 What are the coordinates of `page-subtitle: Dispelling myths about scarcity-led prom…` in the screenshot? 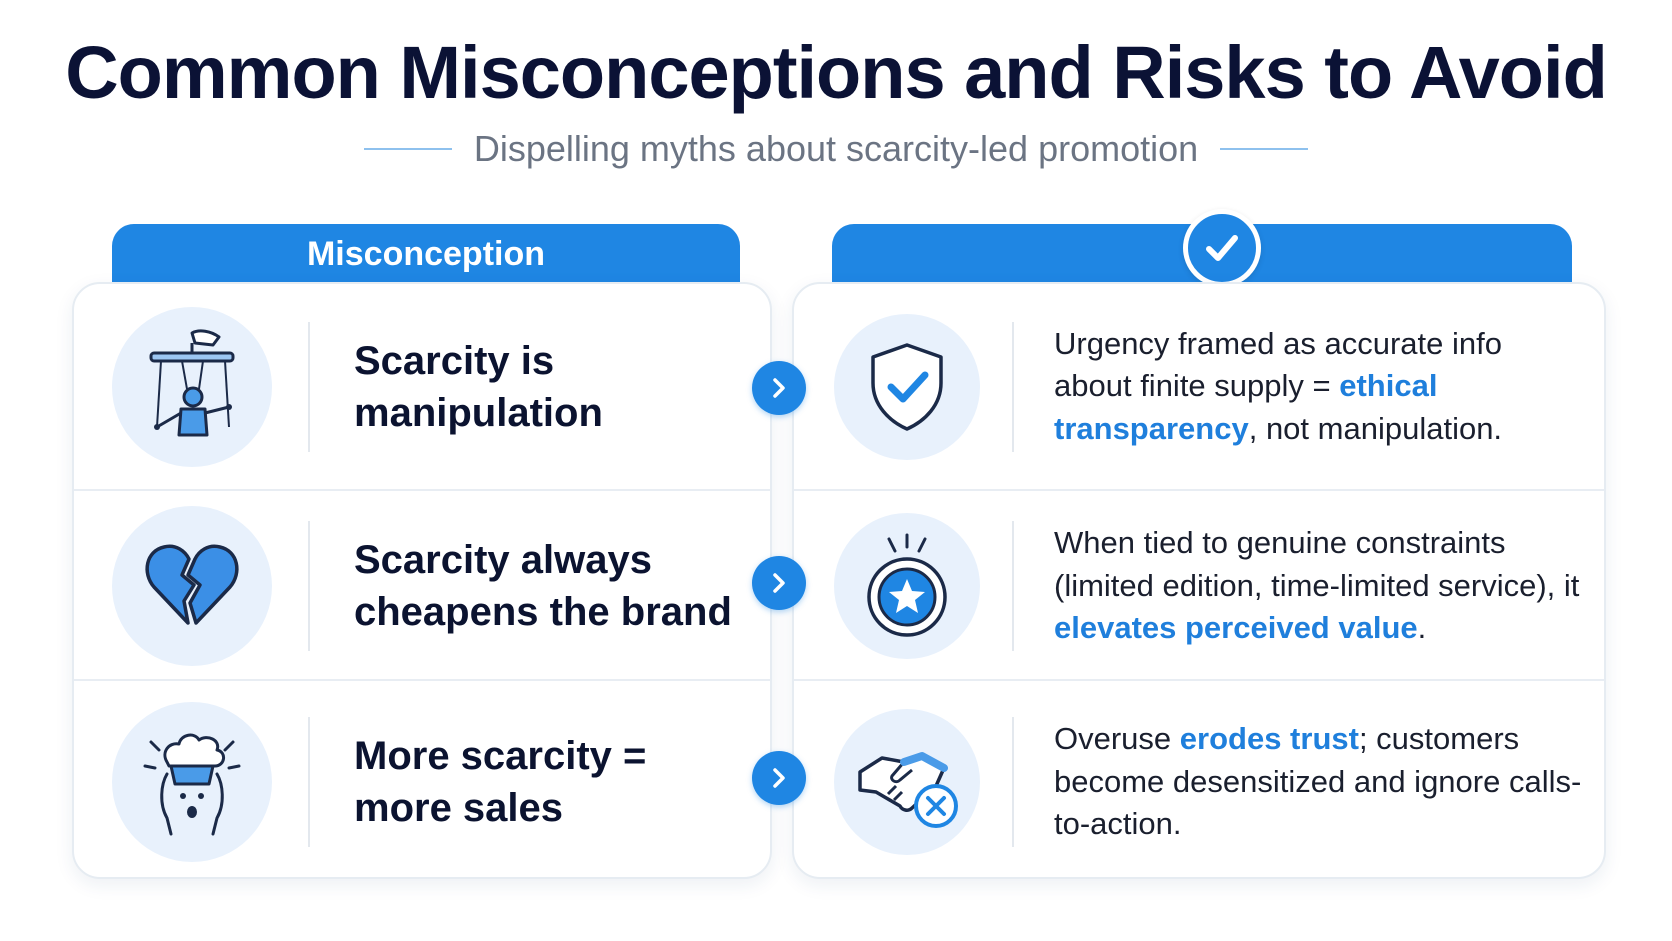 It's located at (836, 148).